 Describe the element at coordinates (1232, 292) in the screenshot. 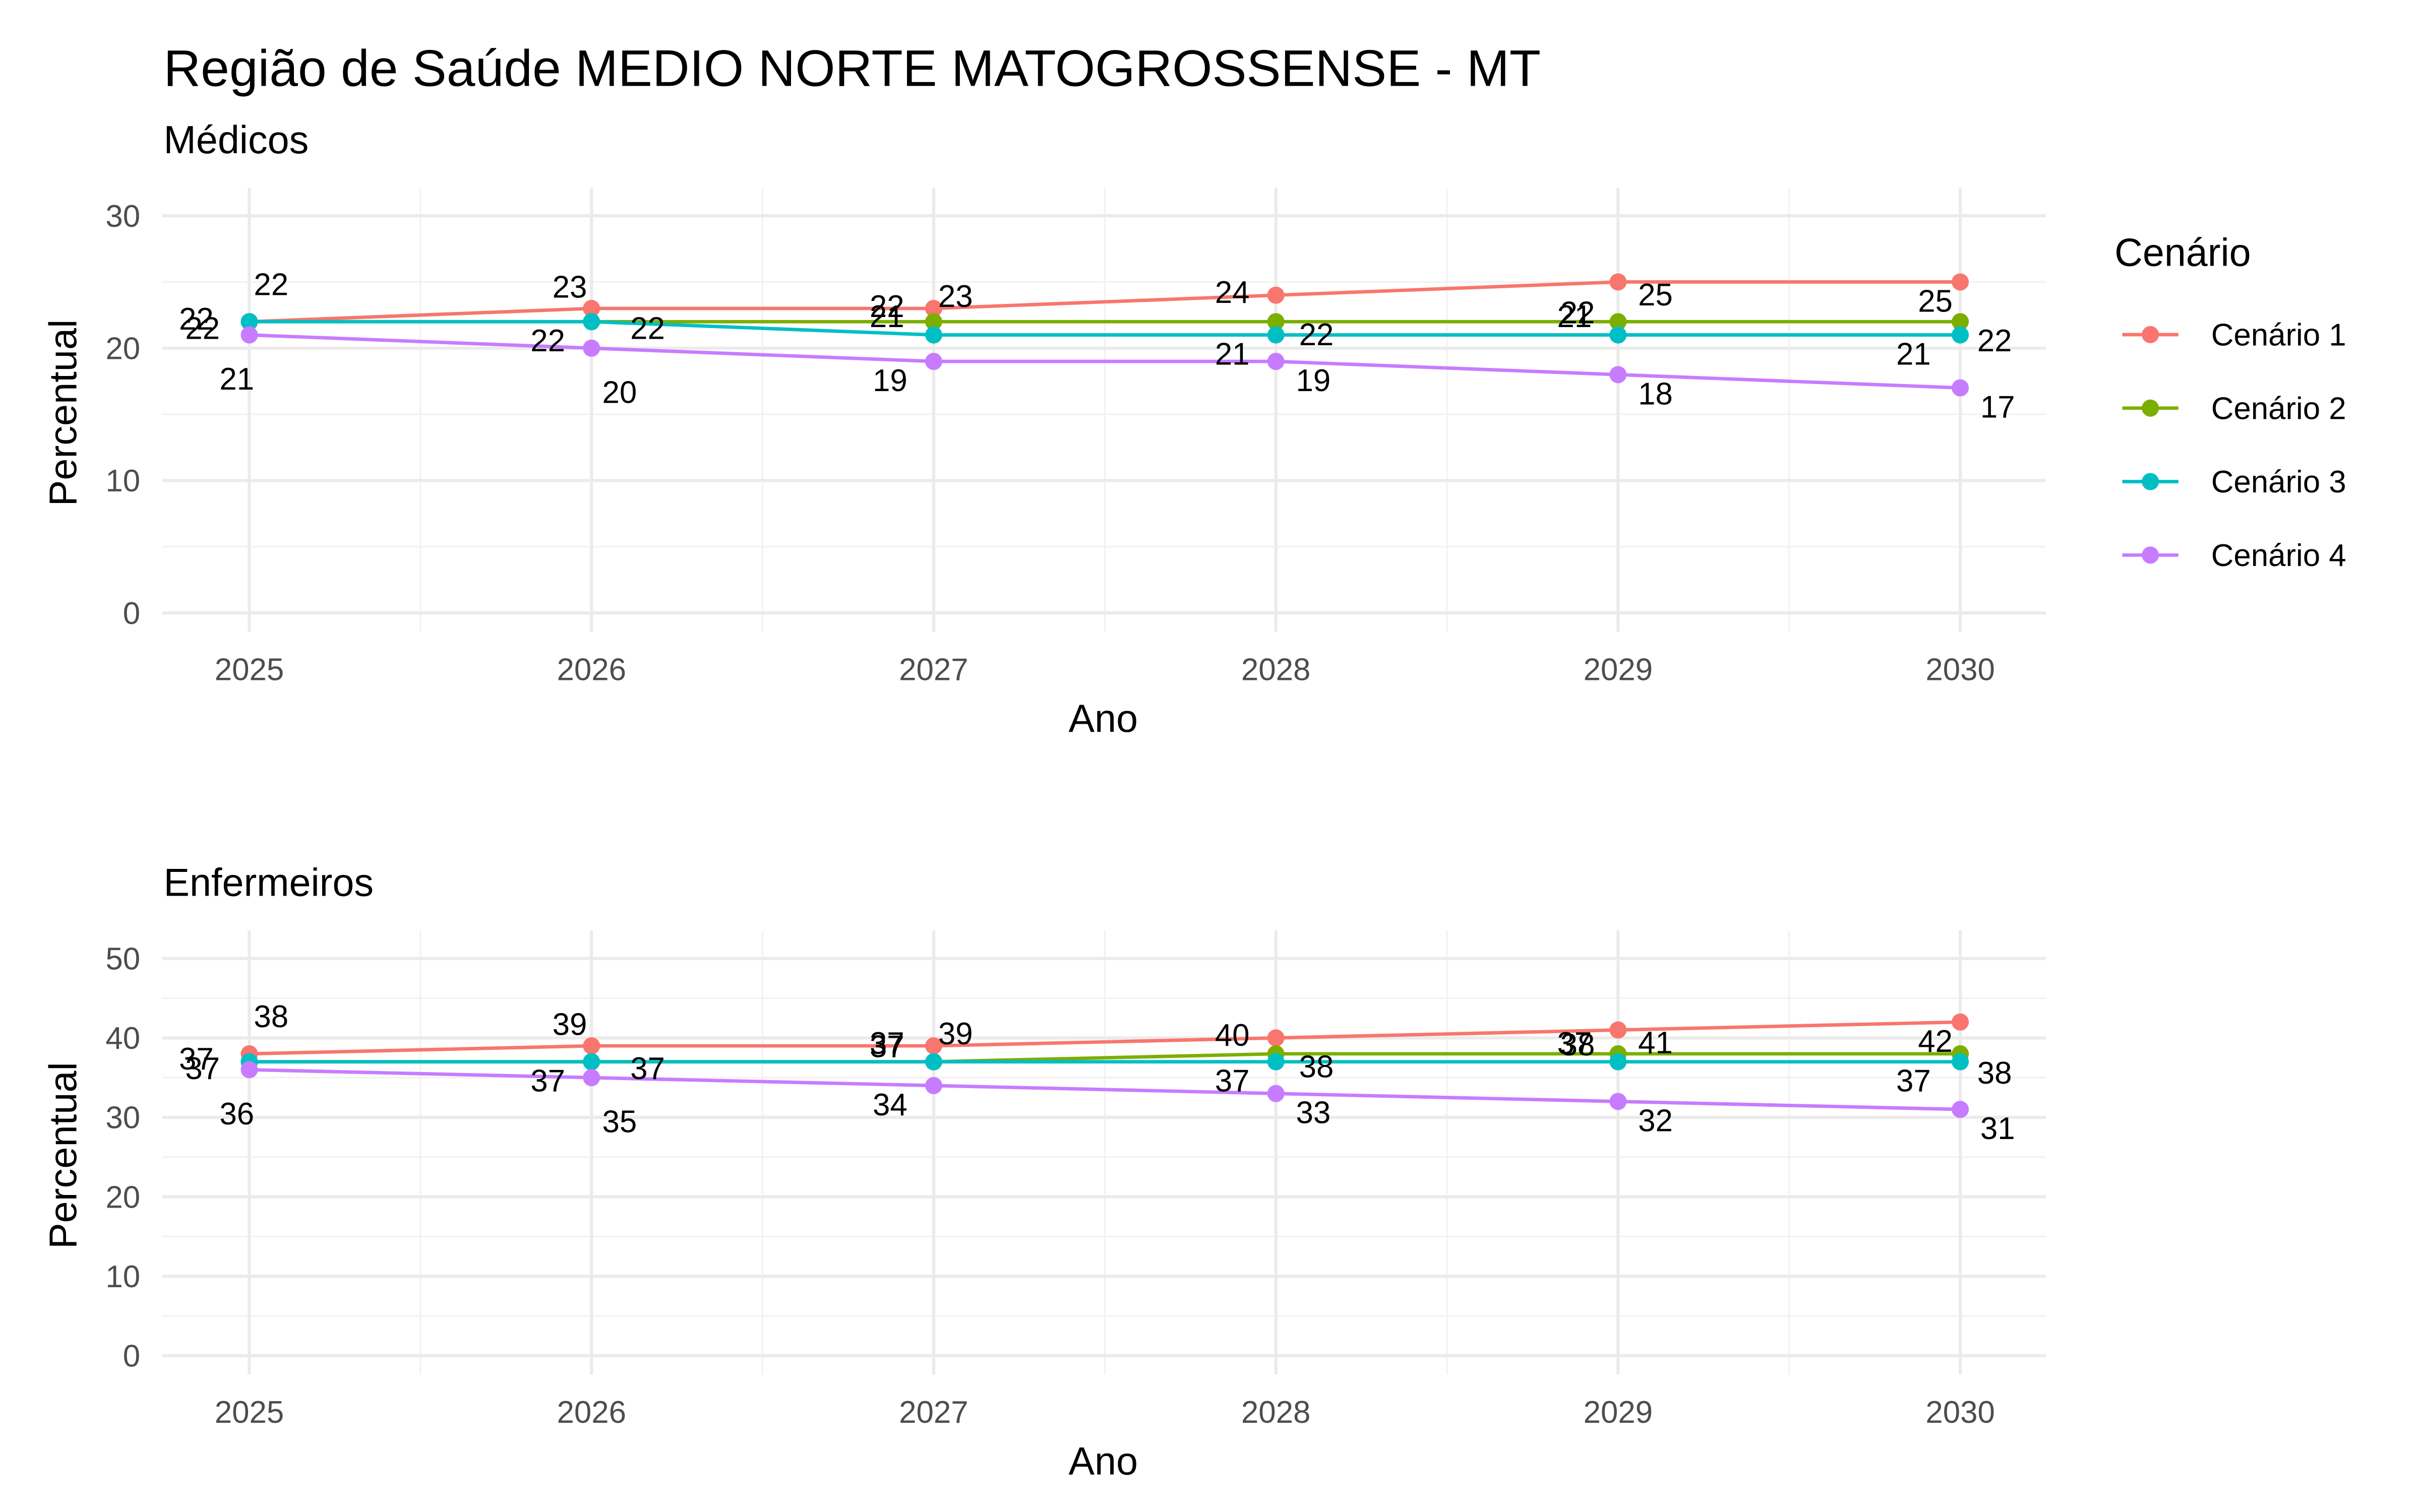

I see `data-label: 24` at that location.